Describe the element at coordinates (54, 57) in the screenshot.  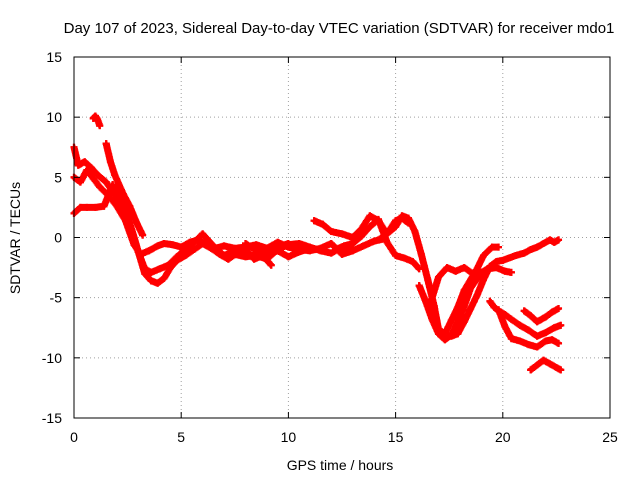
I see `y-tick-label: 15` at that location.